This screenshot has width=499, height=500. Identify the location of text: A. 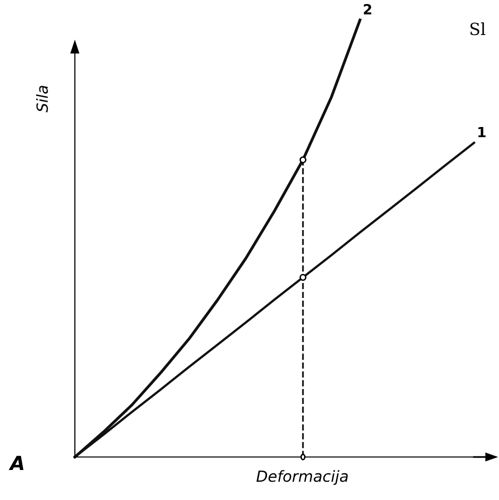
(16, 463).